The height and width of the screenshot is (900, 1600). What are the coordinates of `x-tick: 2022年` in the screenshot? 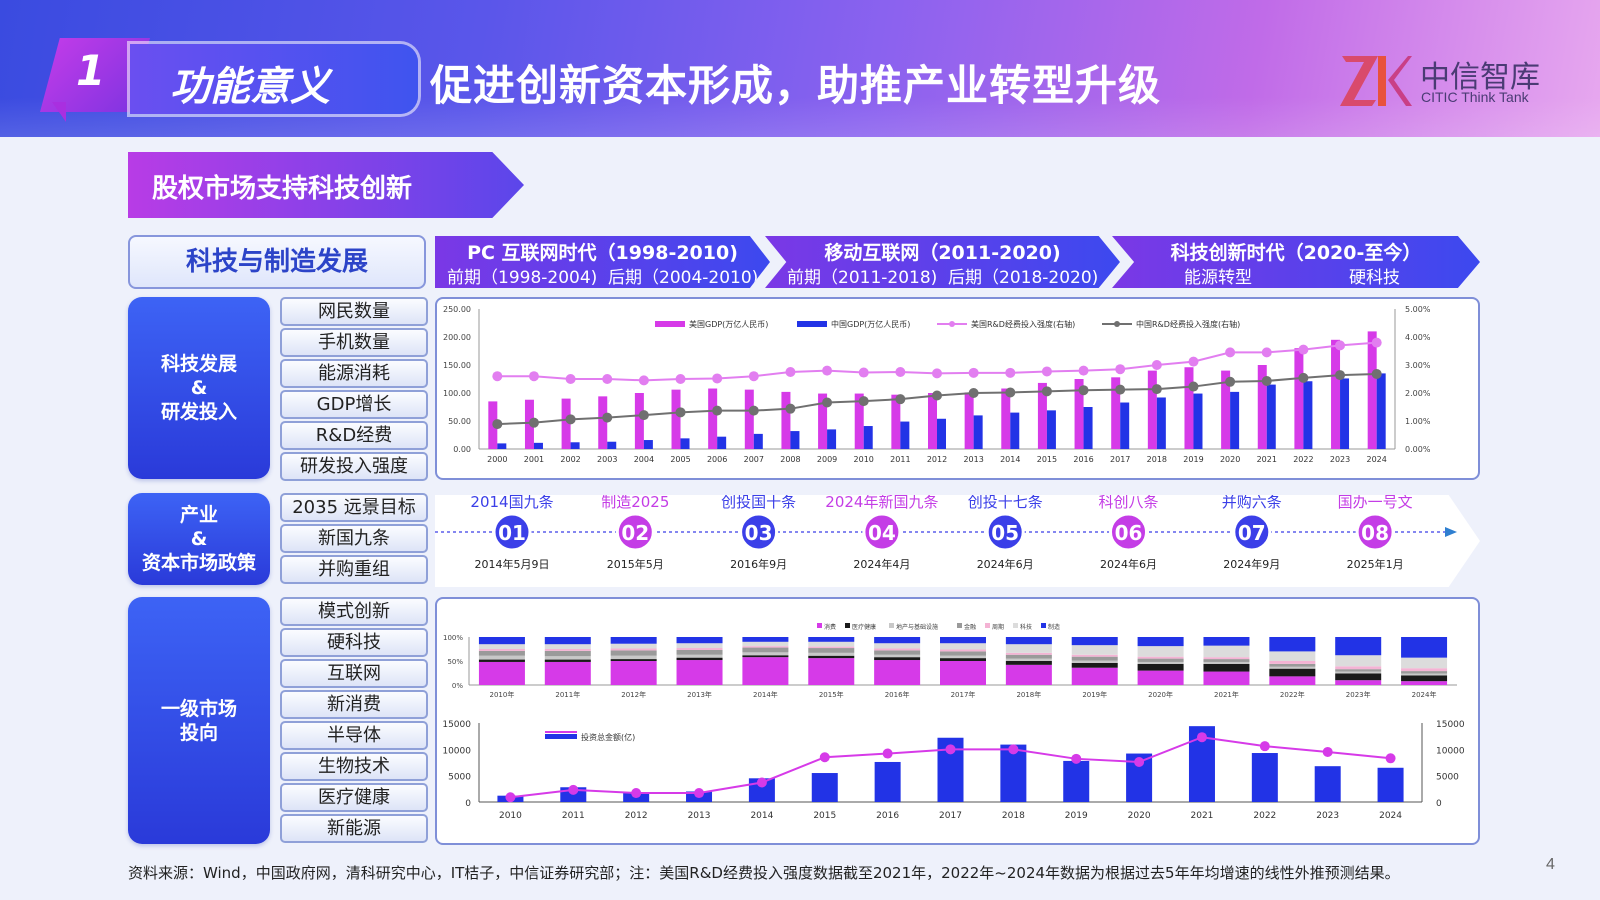 It's located at (1292, 694).